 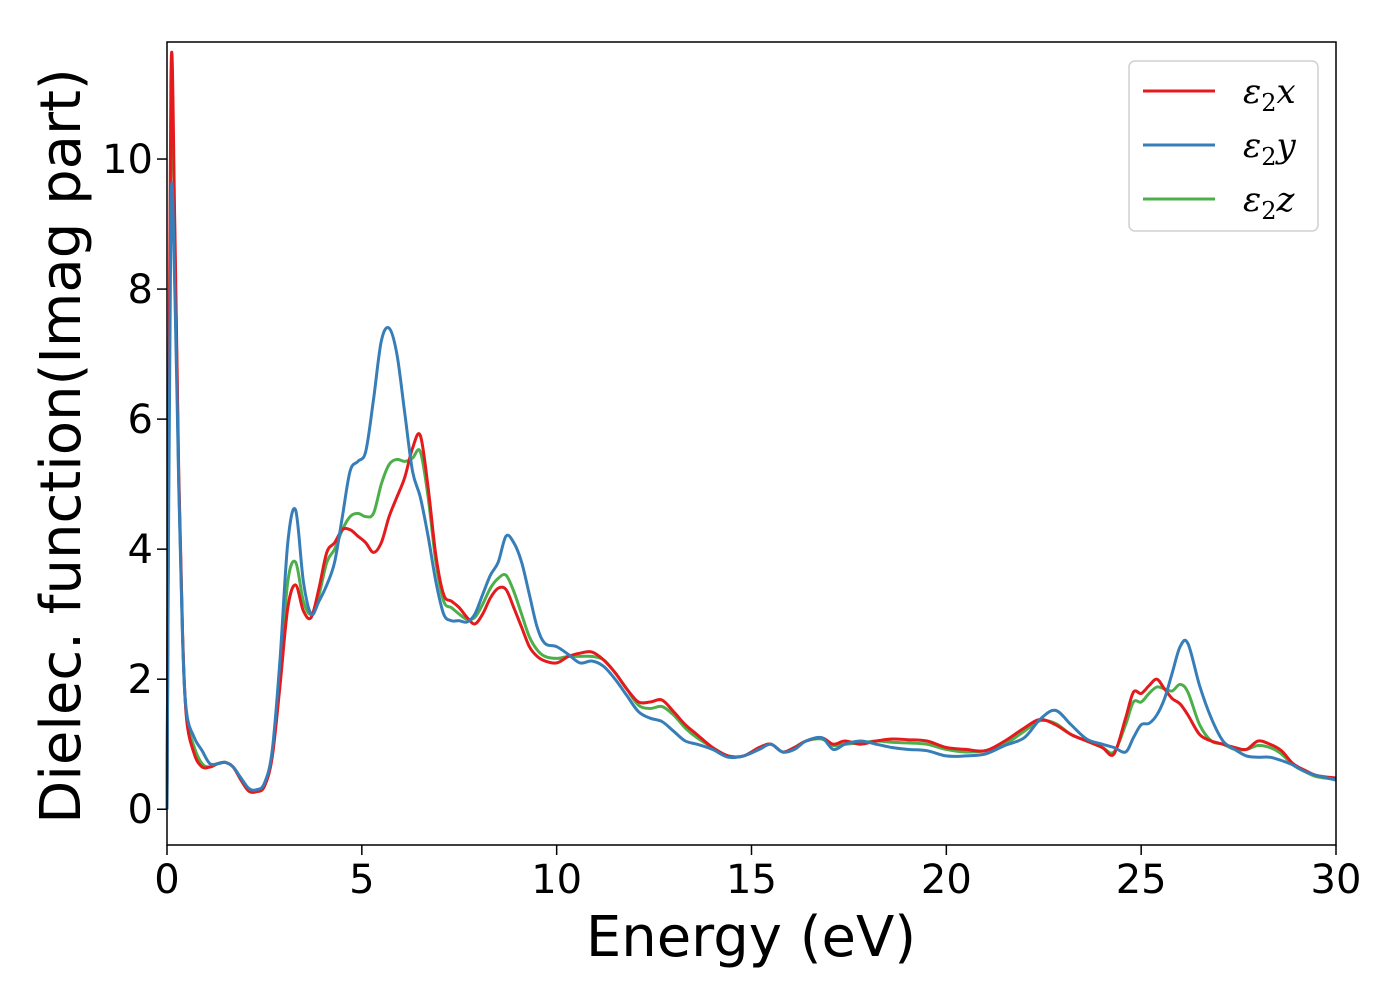 I want to click on y-axis-title: Dielec. function(Imag part), so click(x=61, y=446).